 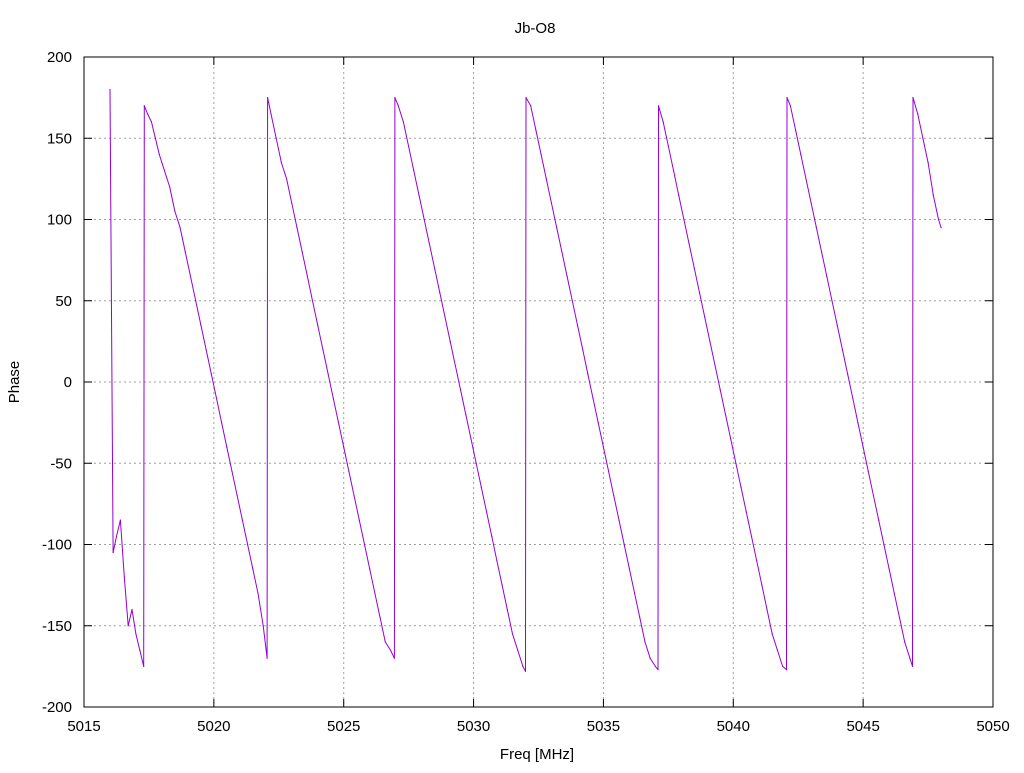 What do you see at coordinates (59, 138) in the screenshot?
I see `y-tick-label: 150` at bounding box center [59, 138].